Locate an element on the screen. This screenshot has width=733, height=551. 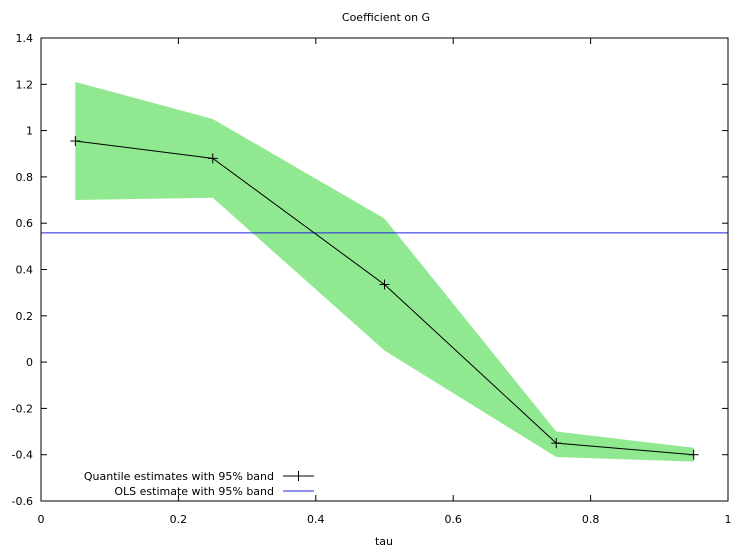
y-tick-label: -0.2 is located at coordinates (22, 408).